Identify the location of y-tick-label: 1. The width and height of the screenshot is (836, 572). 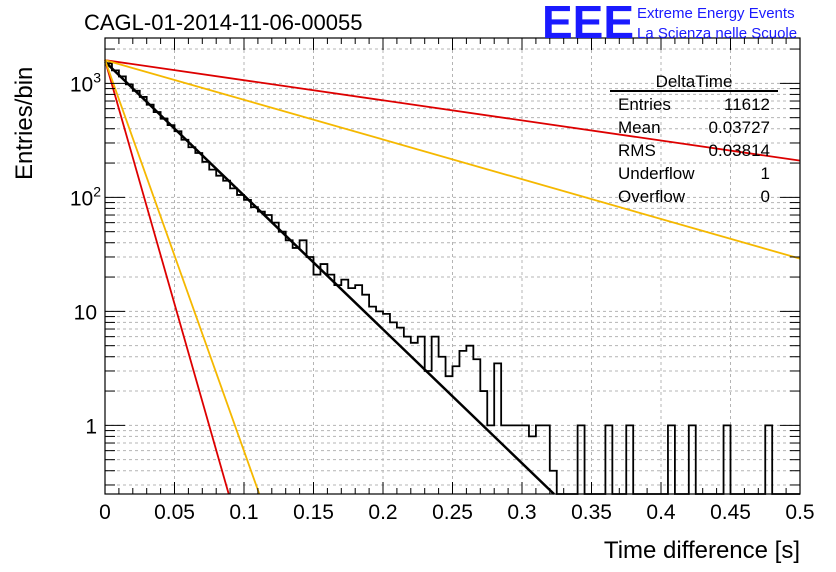
(91, 426).